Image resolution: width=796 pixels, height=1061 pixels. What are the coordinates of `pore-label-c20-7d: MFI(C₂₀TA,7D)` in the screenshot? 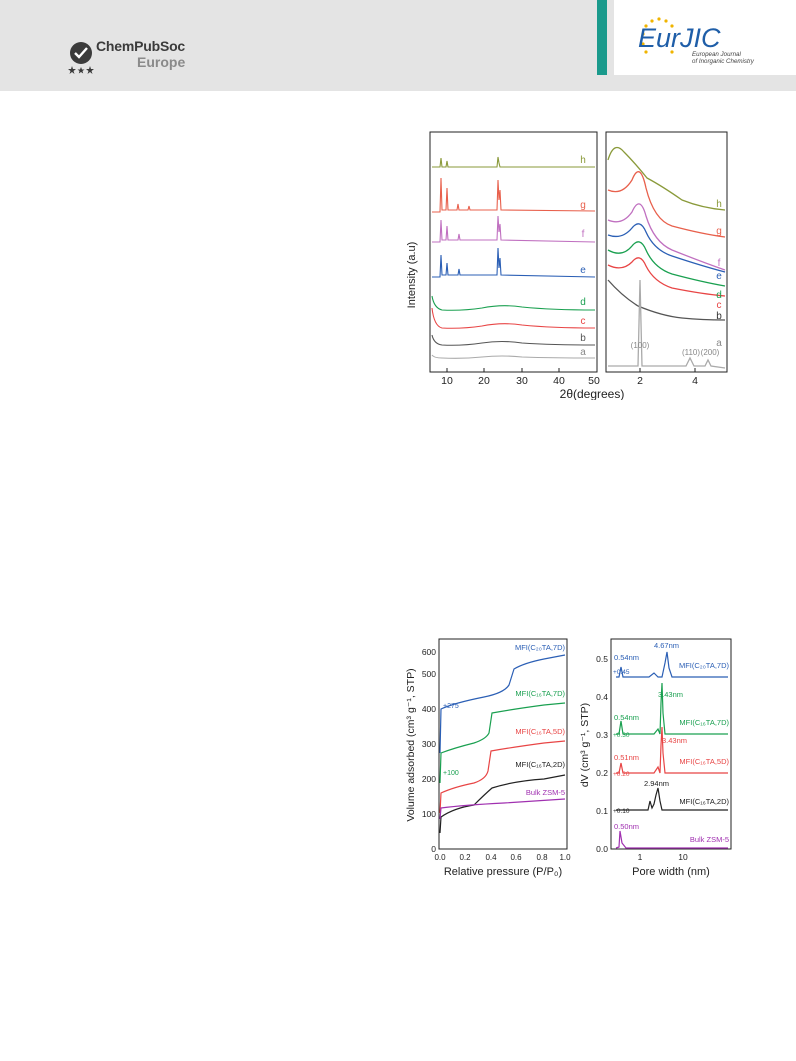 It's located at (704, 665).